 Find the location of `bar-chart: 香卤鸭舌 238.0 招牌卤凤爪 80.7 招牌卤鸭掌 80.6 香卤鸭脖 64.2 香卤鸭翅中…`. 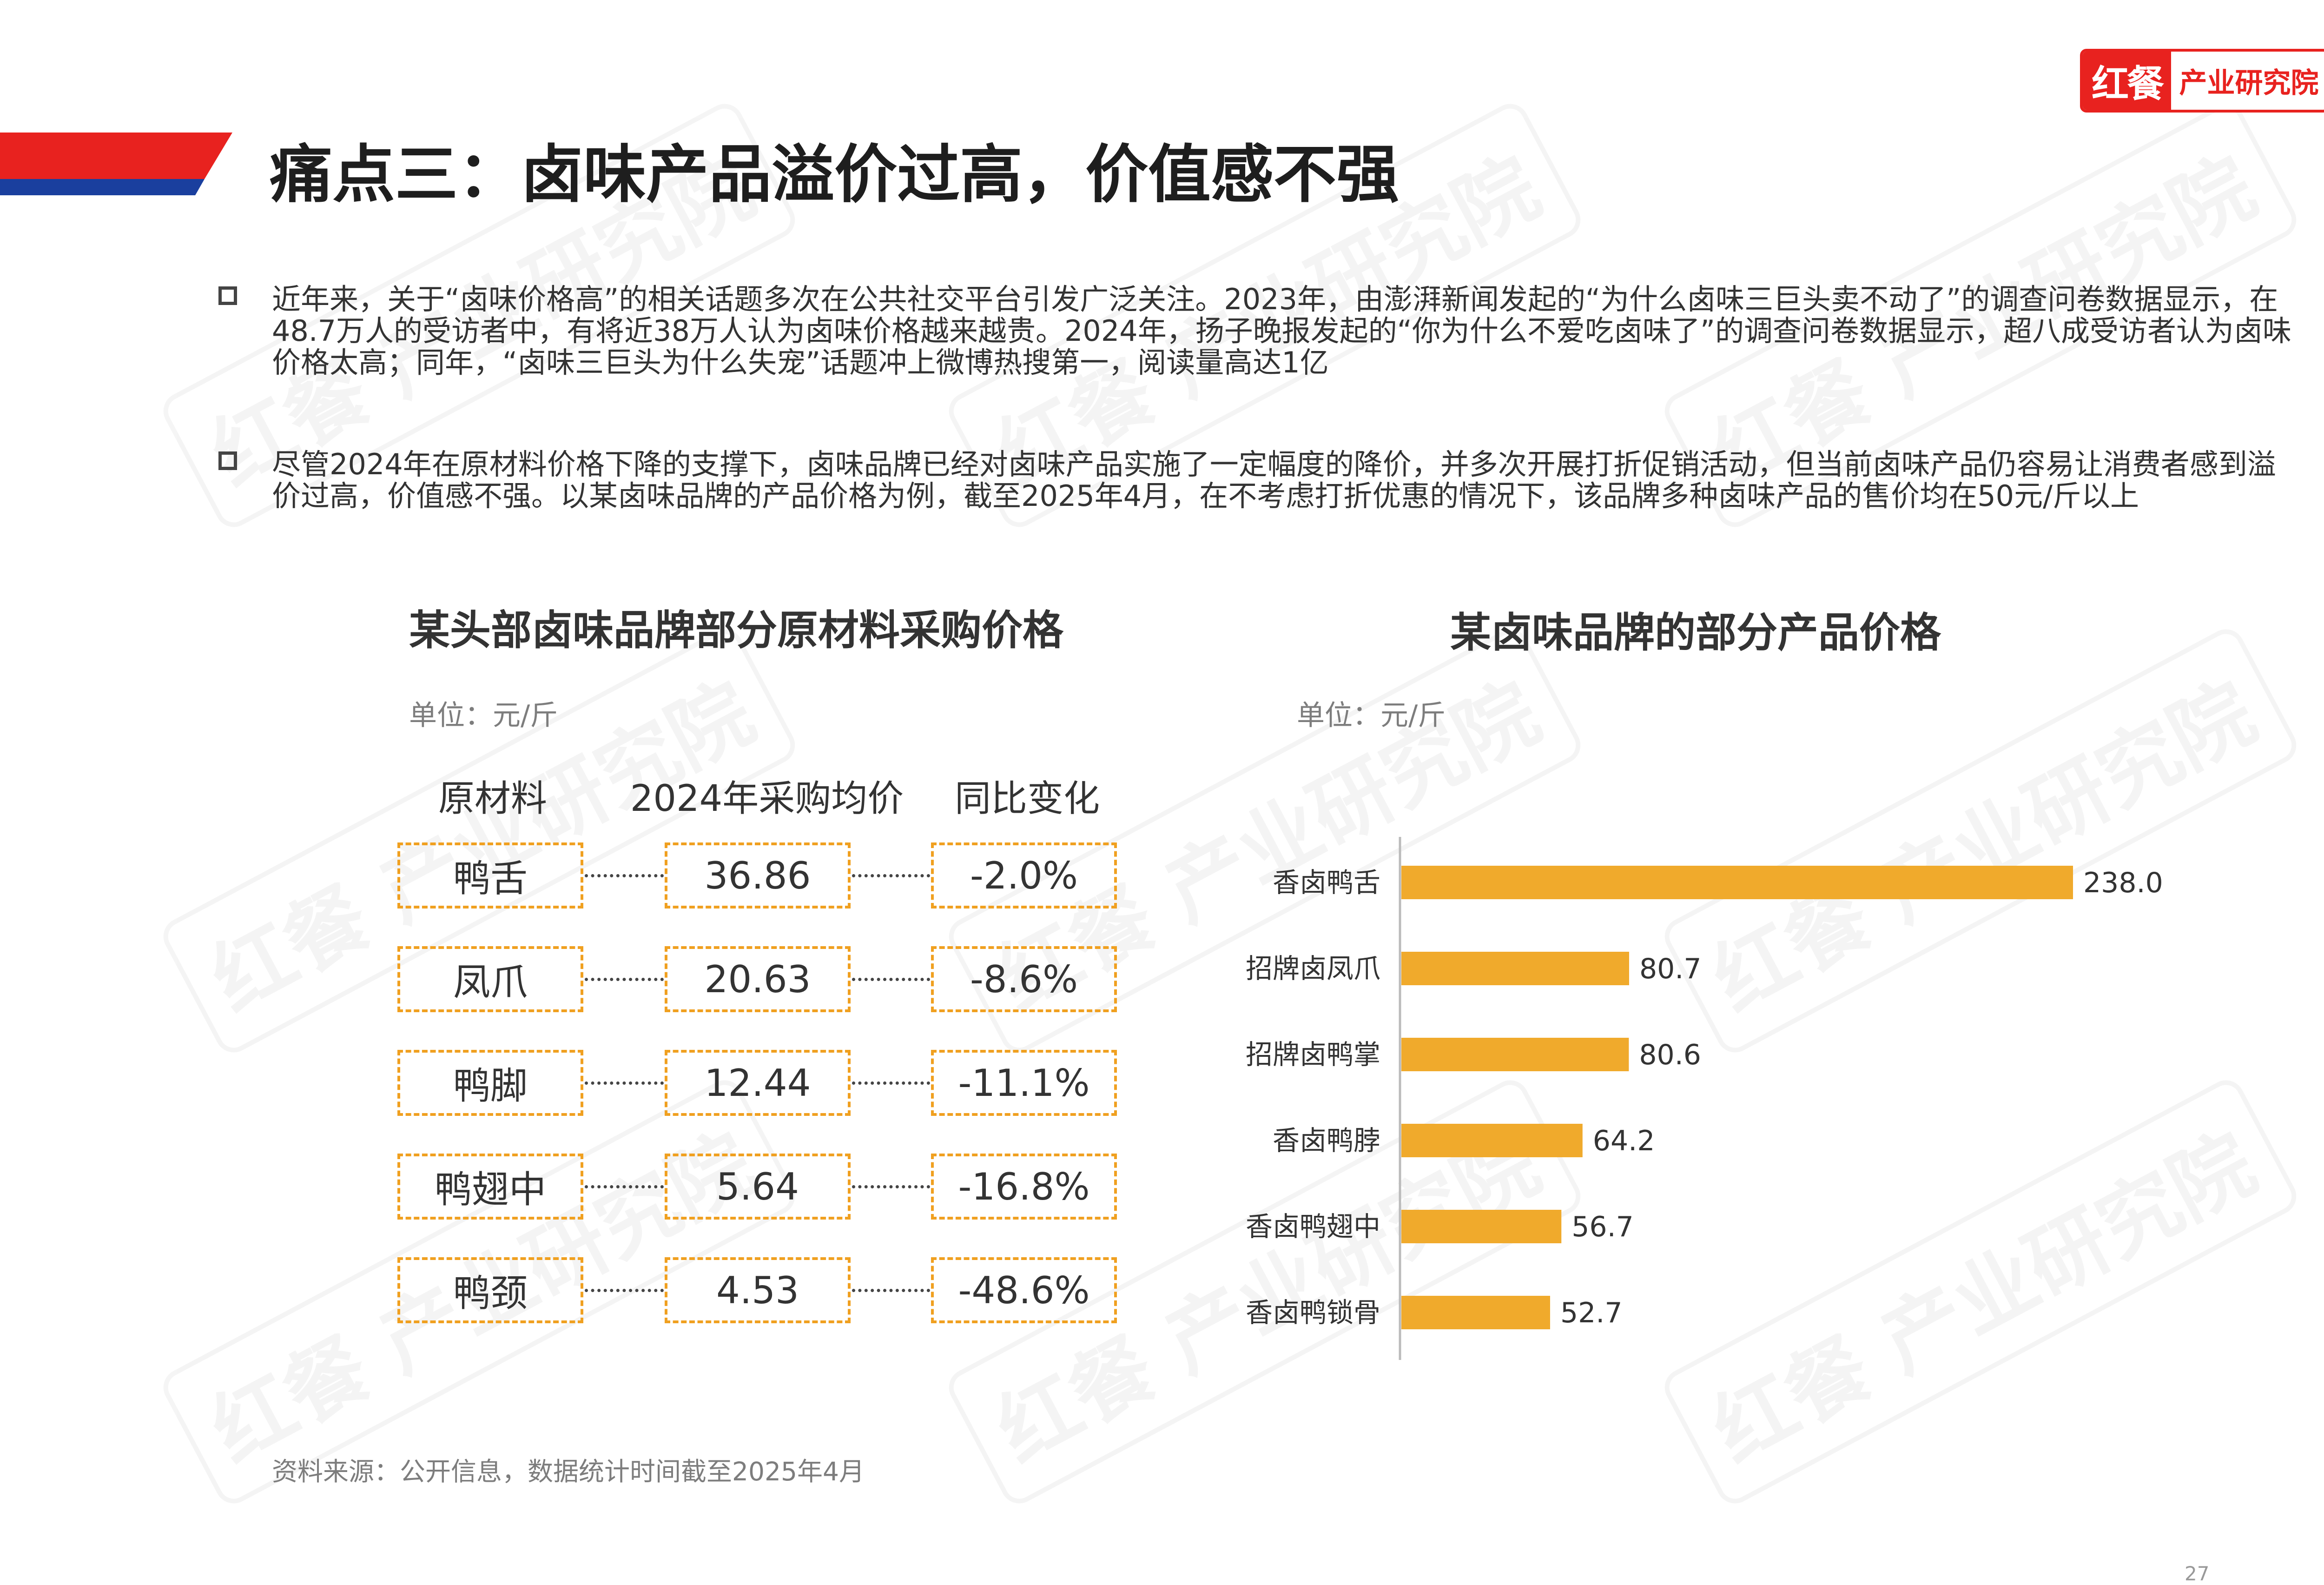

bar-chart: 香卤鸭舌 238.0 招牌卤凤爪 80.7 招牌卤鸭掌 80.6 香卤鸭脖 64.2 香卤鸭翅中… is located at coordinates (1704, 1099).